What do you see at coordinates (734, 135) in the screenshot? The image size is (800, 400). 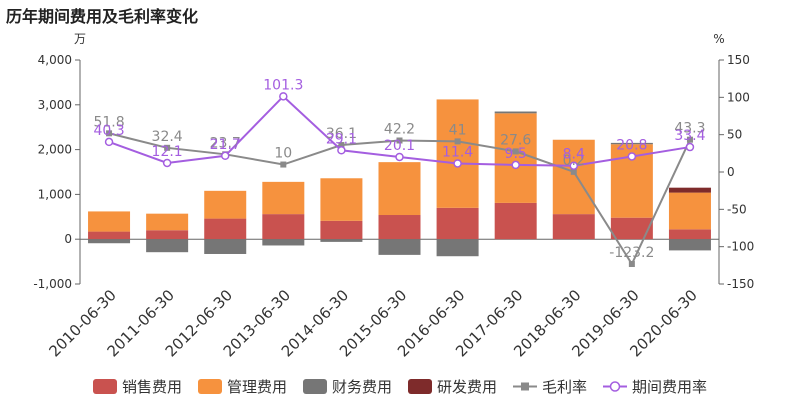 I see `right-tick-label: 50` at bounding box center [734, 135].